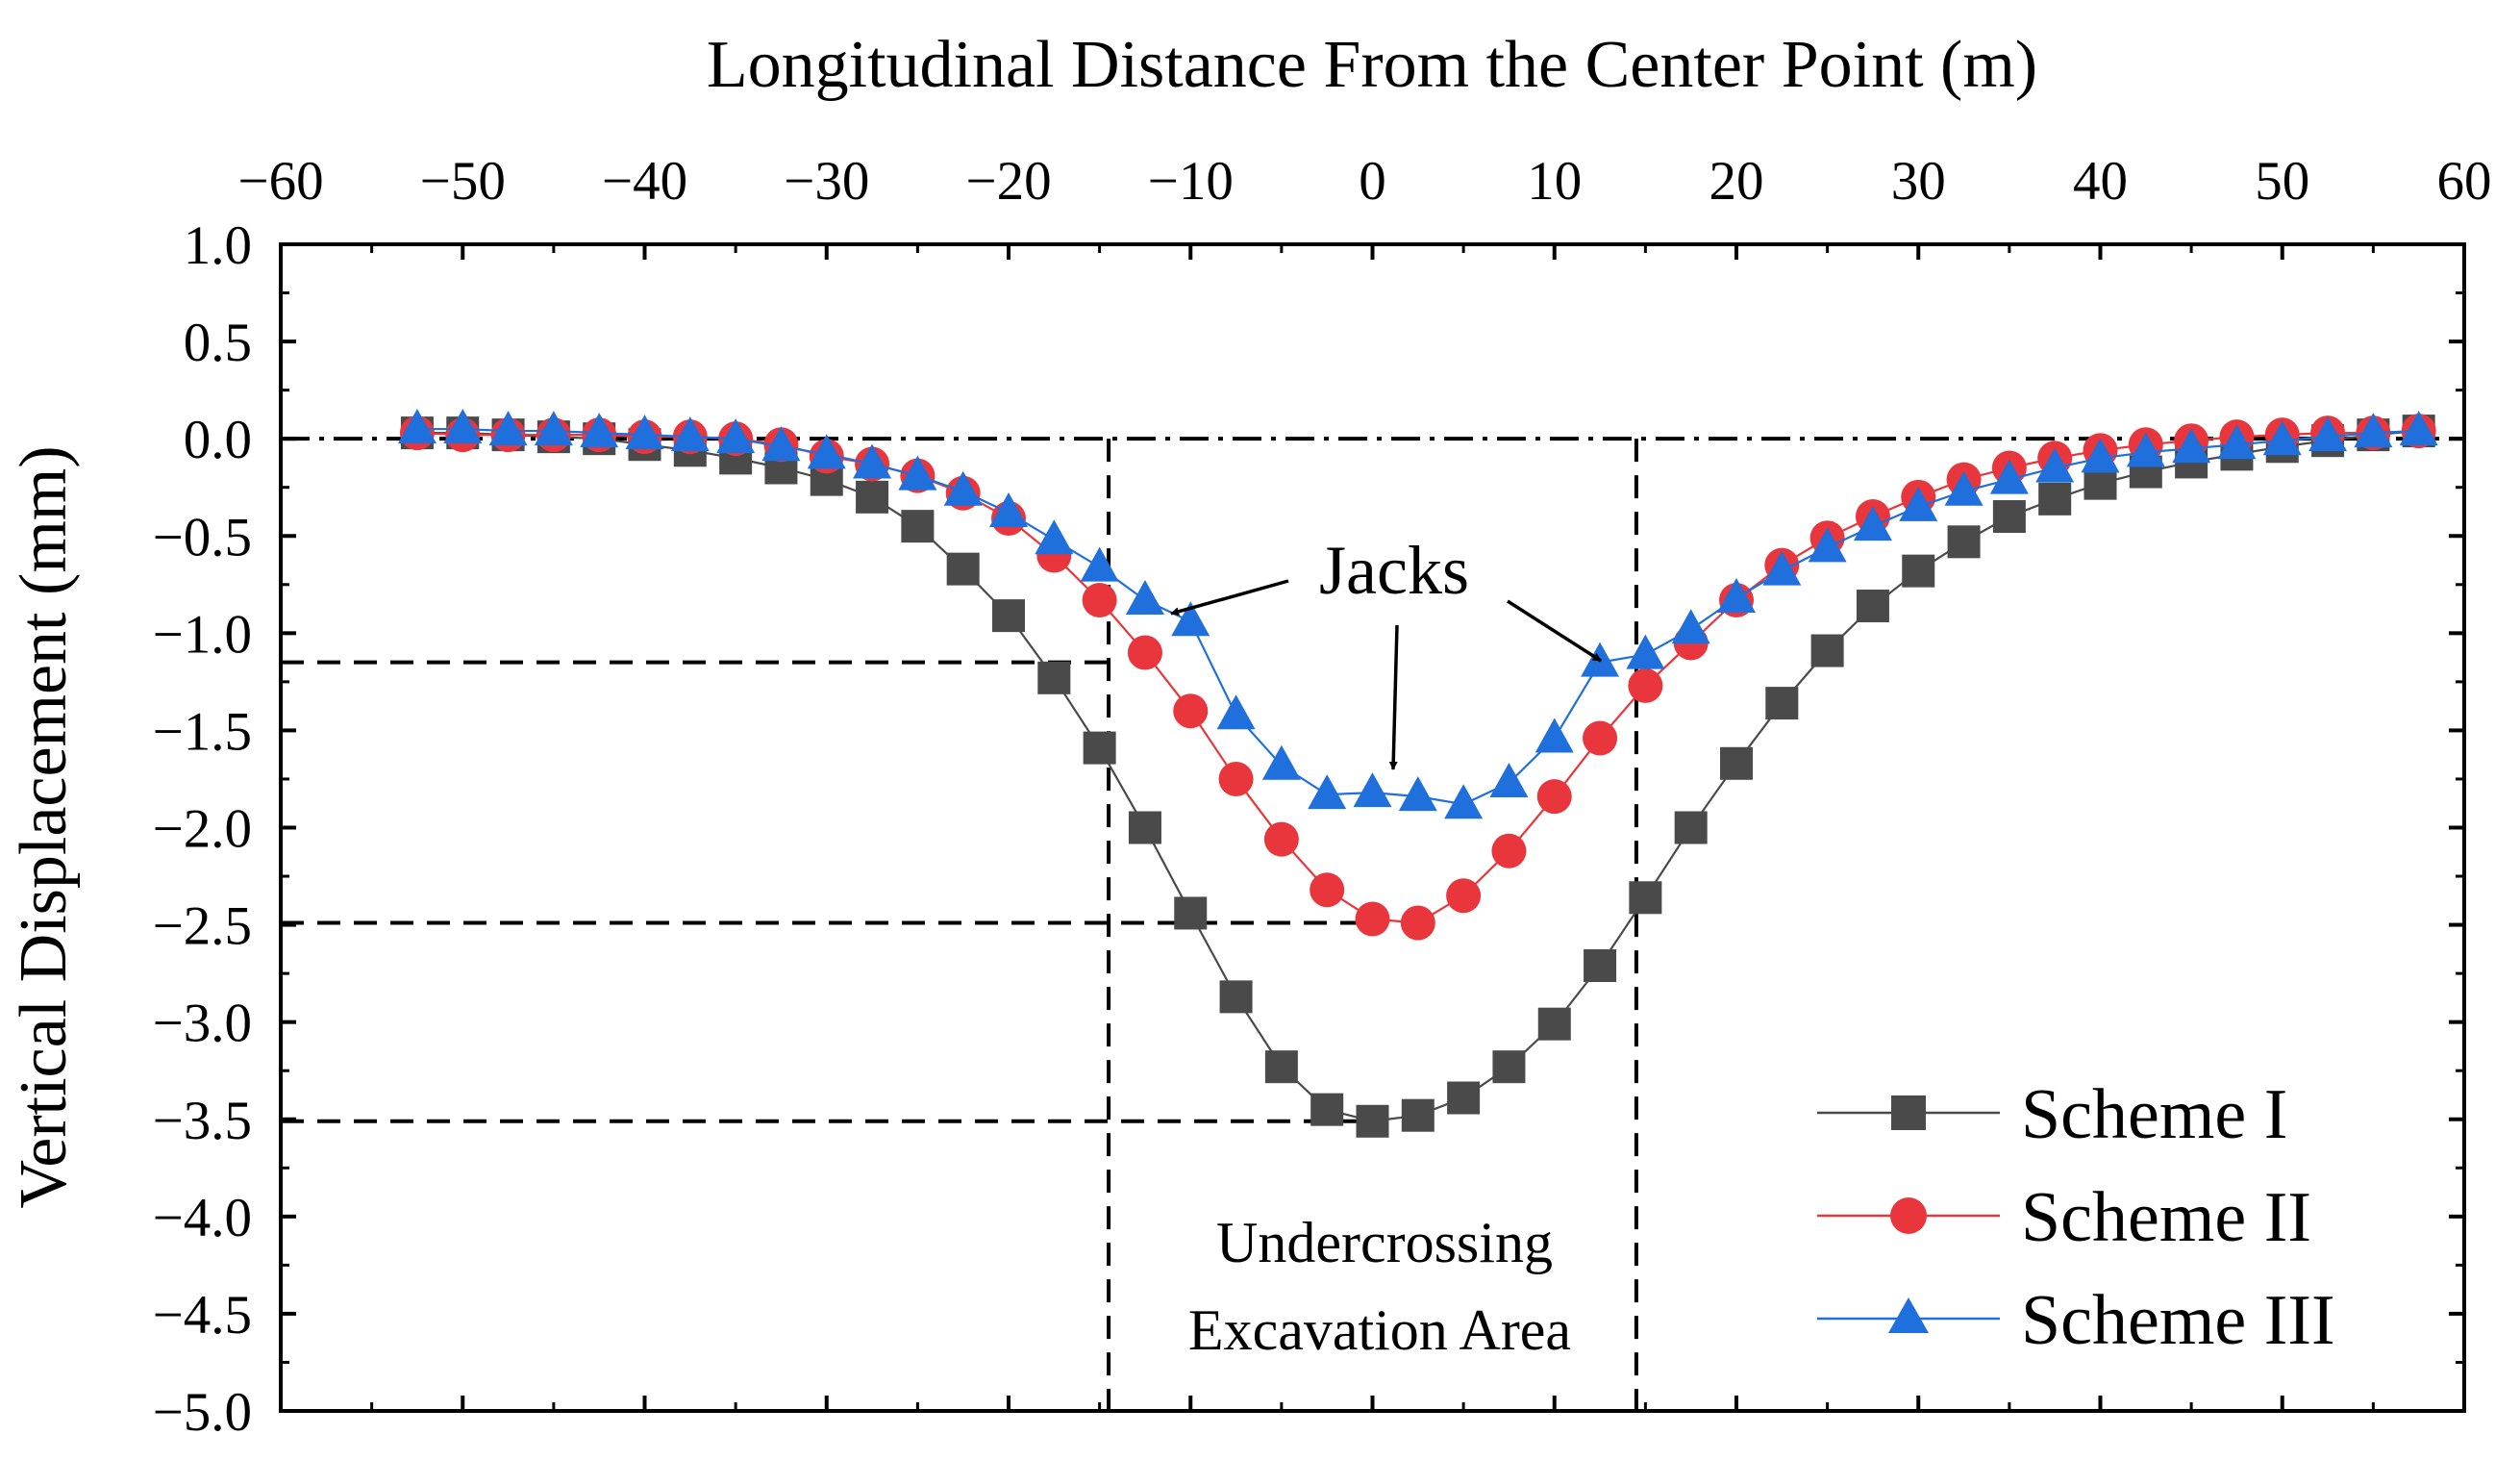 This screenshot has width=2520, height=1460. I want to click on x-tick-label: 0, so click(1373, 181).